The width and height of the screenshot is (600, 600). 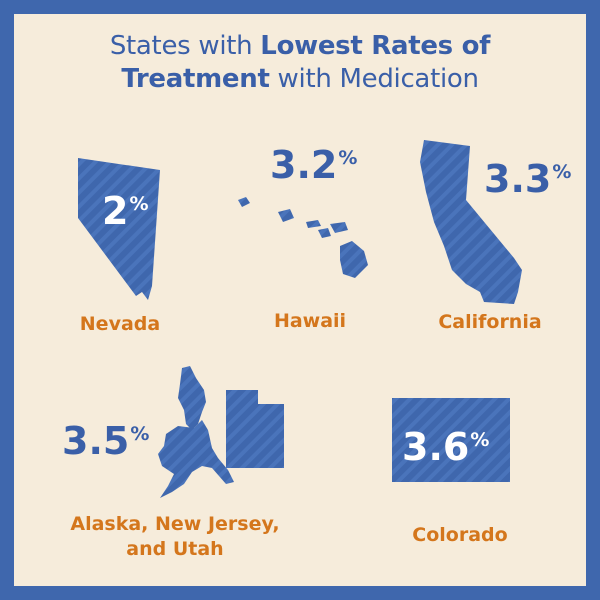 What do you see at coordinates (140, 434) in the screenshot?
I see `group-unit: %` at bounding box center [140, 434].